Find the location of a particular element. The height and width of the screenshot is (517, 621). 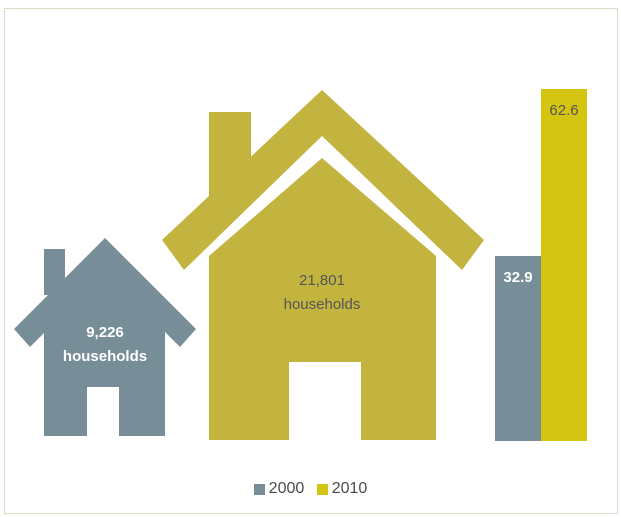

house-2000-body is located at coordinates (104, 344).